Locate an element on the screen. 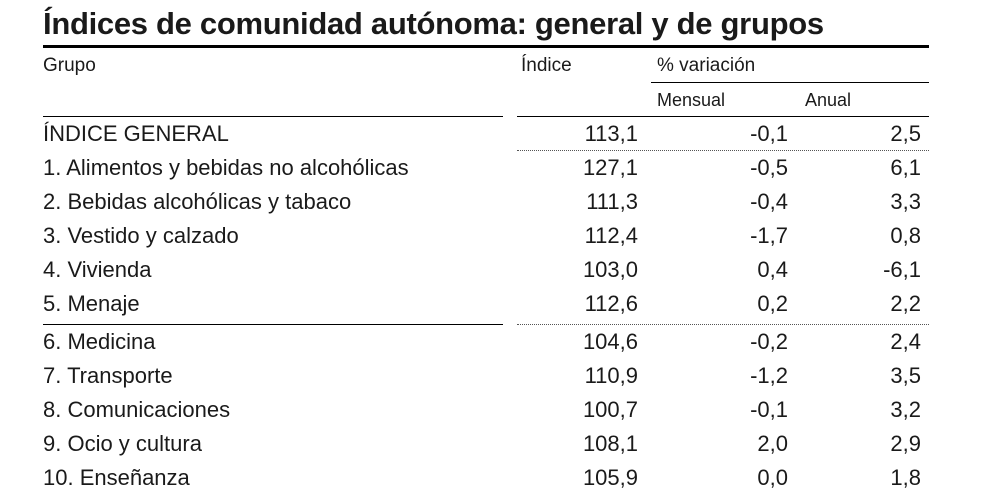 Image resolution: width=990 pixels, height=494 pixels. header-variacion-rule is located at coordinates (790, 82).